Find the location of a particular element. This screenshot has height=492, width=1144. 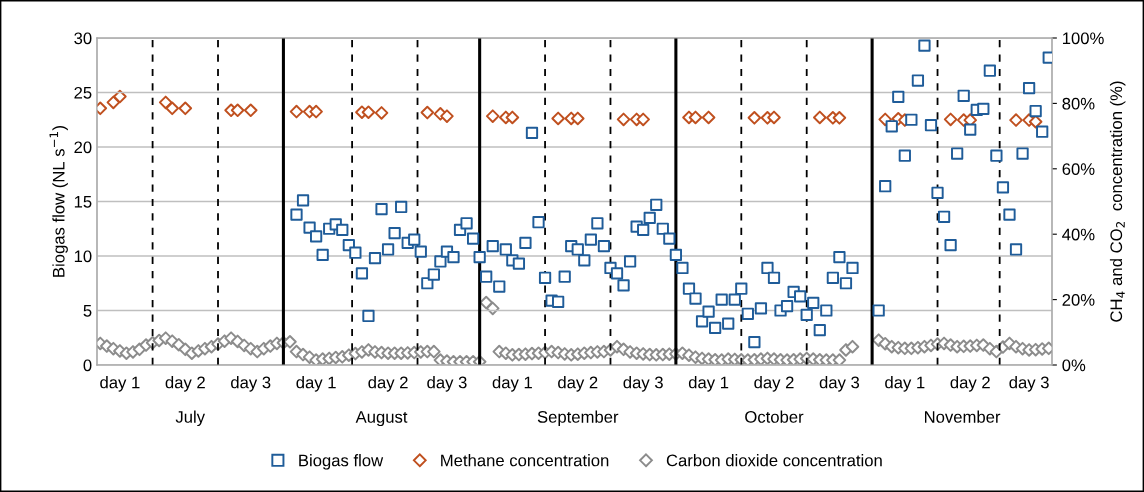

y2-tick-label: 0% is located at coordinates (1074, 365).